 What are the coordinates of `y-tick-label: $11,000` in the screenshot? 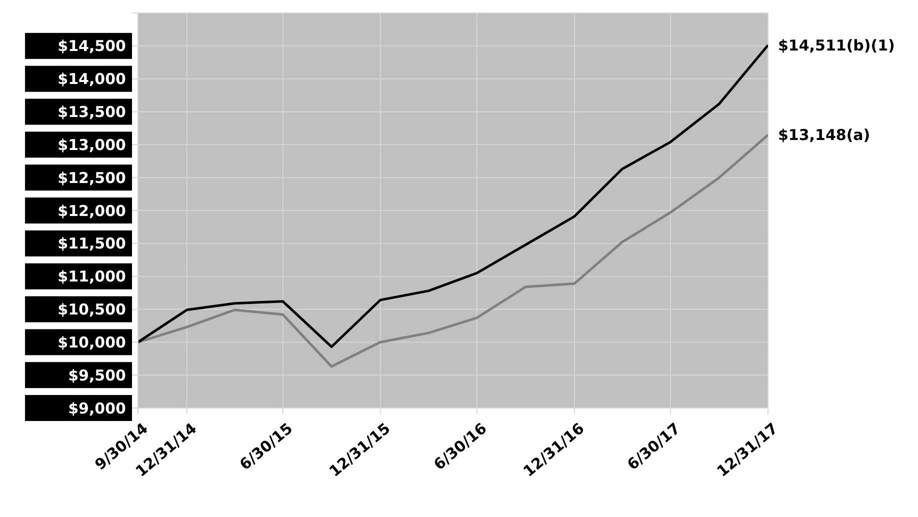 It's located at (92, 277).